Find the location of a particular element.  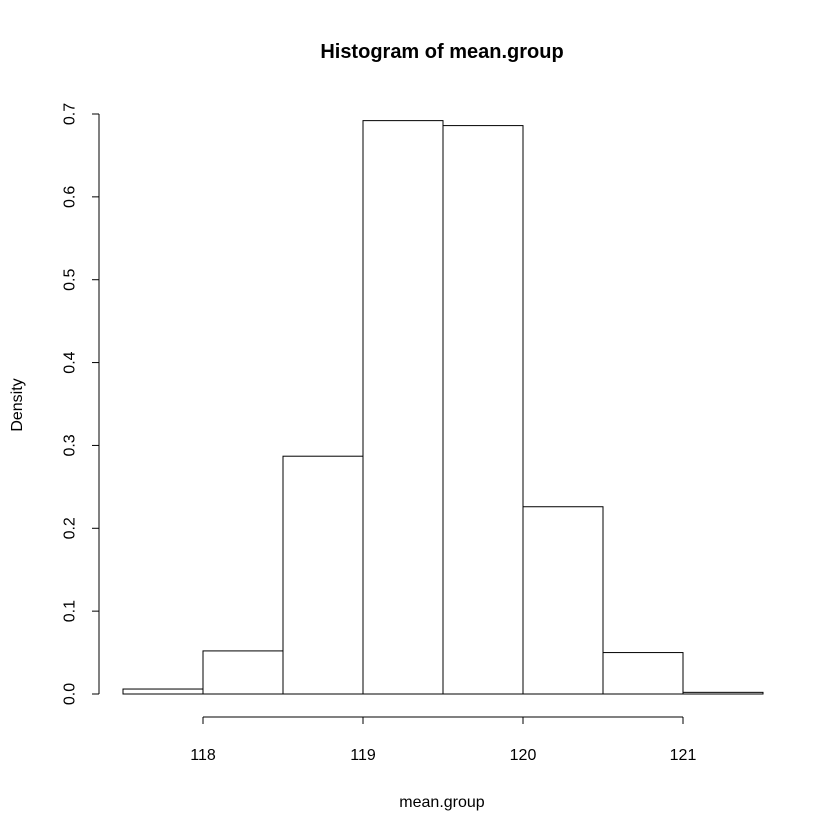

x-tick-label-118: 118 is located at coordinates (203, 755).